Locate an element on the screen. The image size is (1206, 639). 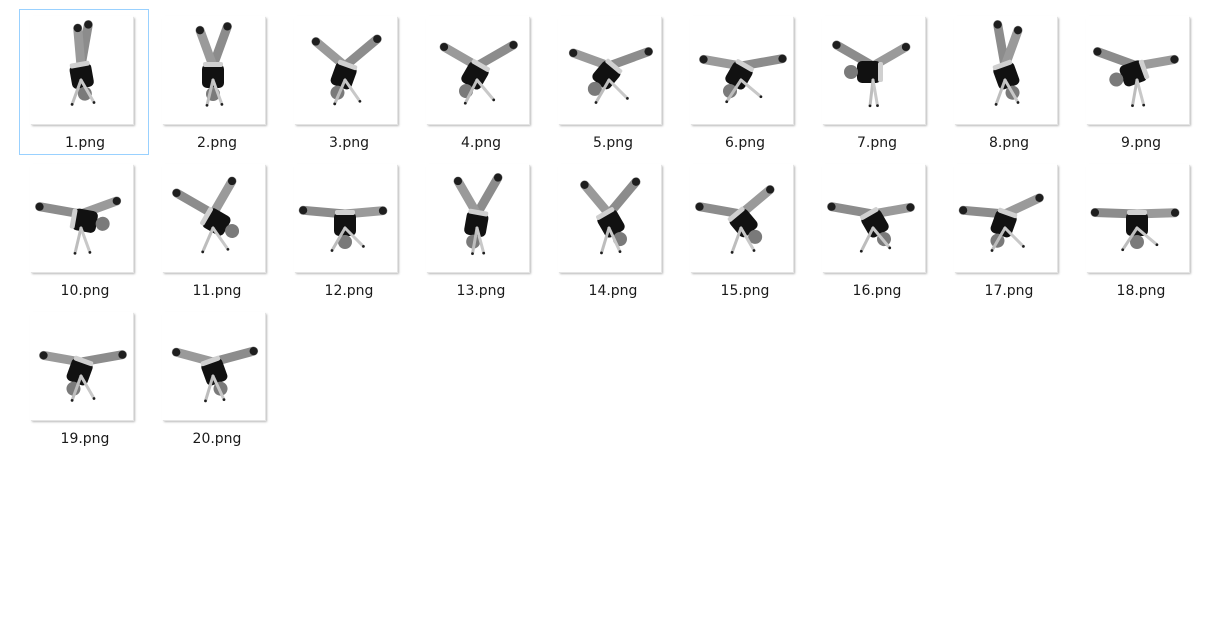
file-name-label: 15.png is located at coordinates (745, 291).